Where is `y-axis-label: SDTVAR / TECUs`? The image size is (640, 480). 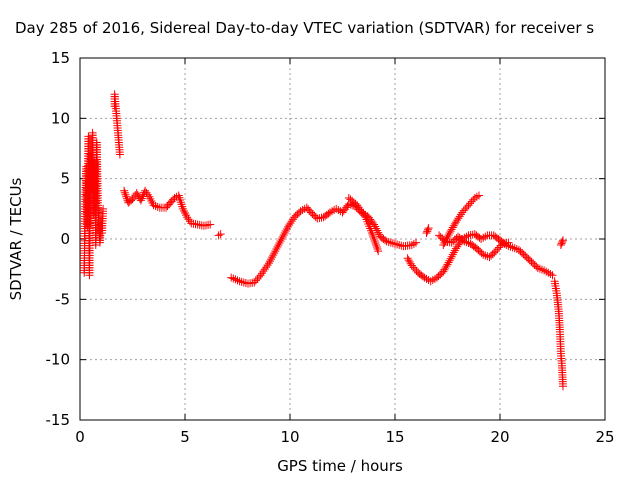
y-axis-label: SDTVAR / TECUs is located at coordinates (16, 238).